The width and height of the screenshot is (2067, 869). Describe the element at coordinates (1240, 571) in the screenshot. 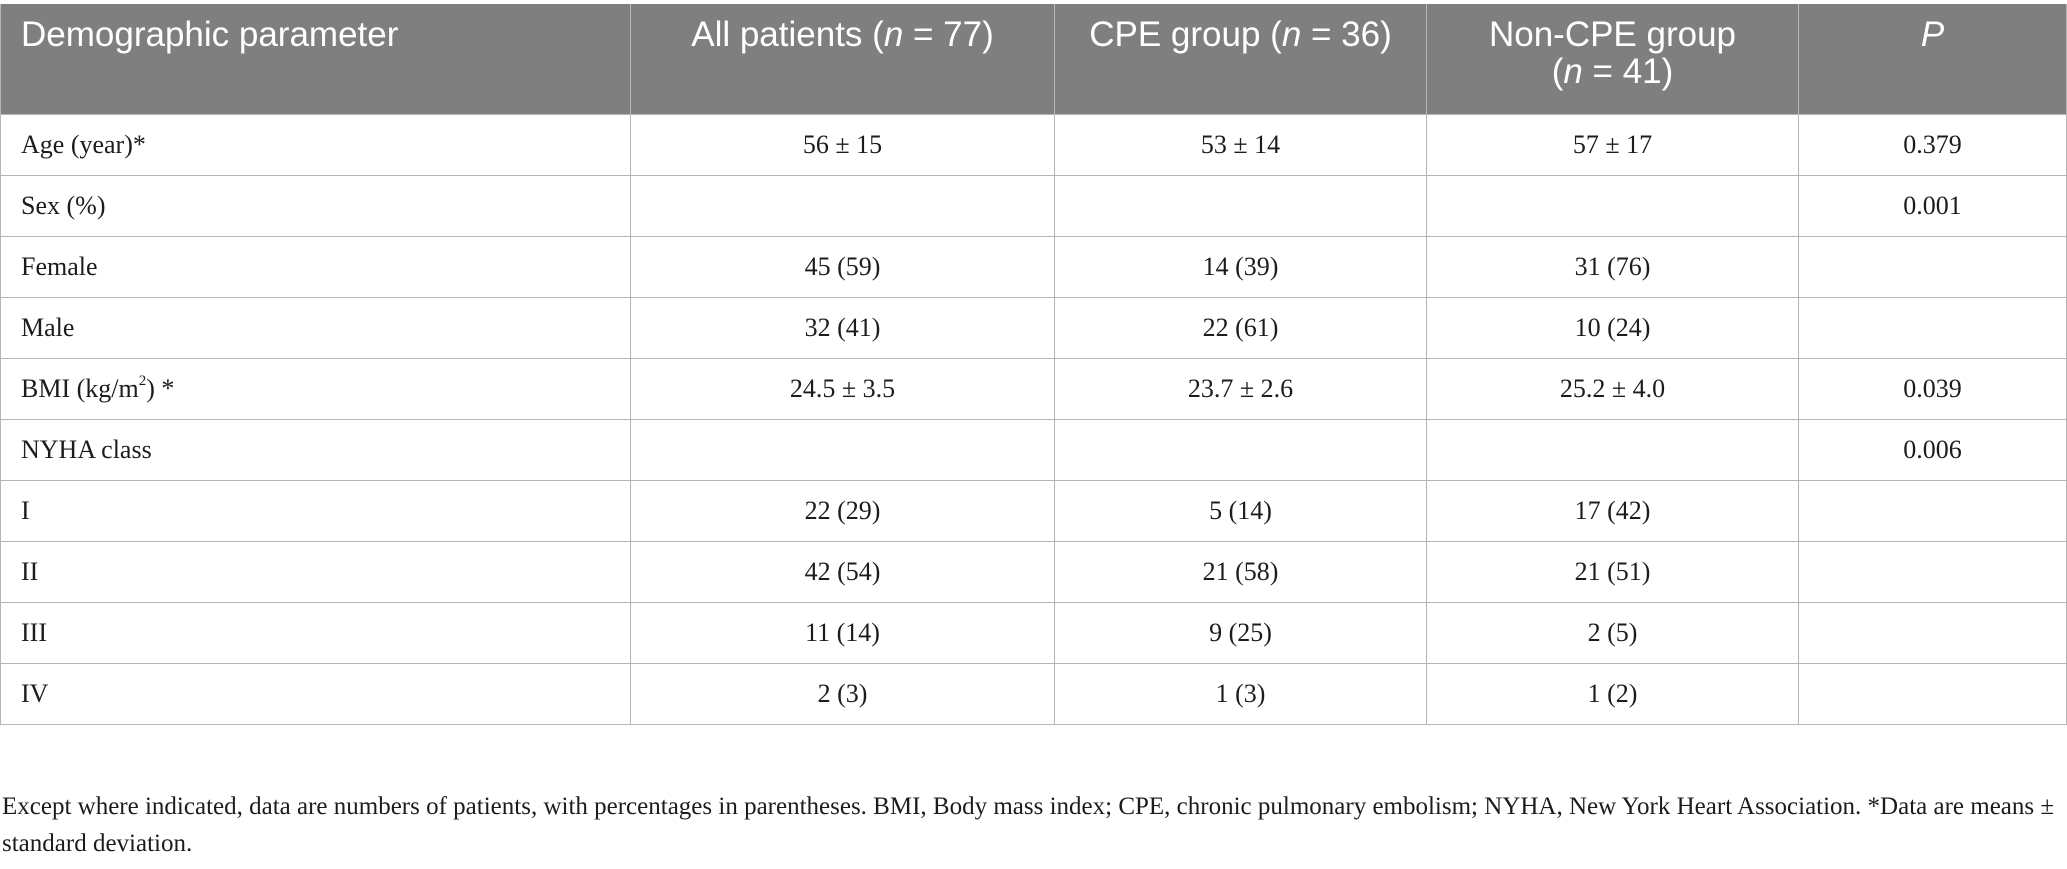

I see `cell-cpe: 21 (58)` at that location.